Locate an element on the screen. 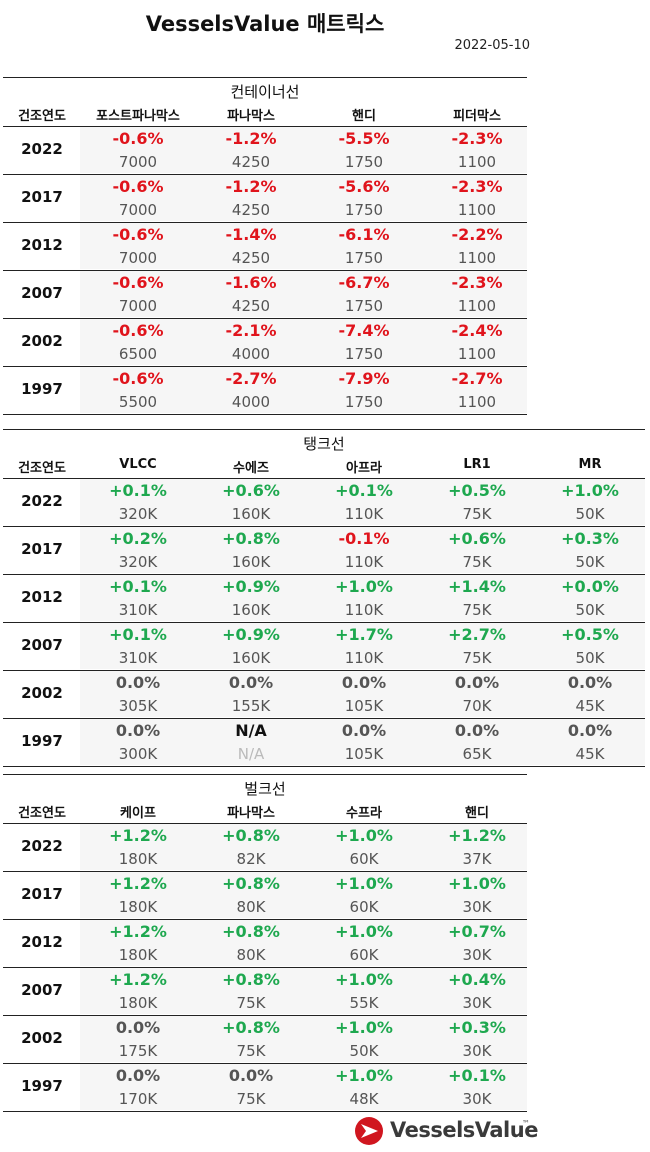 The image size is (650, 1152). column-header: MR is located at coordinates (590, 464).